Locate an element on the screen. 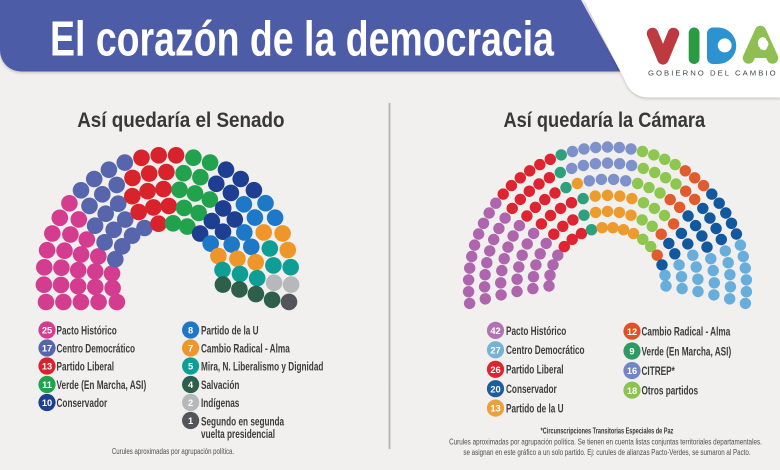 Image resolution: width=780 pixels, height=470 pixels. svg-text: 25 is located at coordinates (47, 331).